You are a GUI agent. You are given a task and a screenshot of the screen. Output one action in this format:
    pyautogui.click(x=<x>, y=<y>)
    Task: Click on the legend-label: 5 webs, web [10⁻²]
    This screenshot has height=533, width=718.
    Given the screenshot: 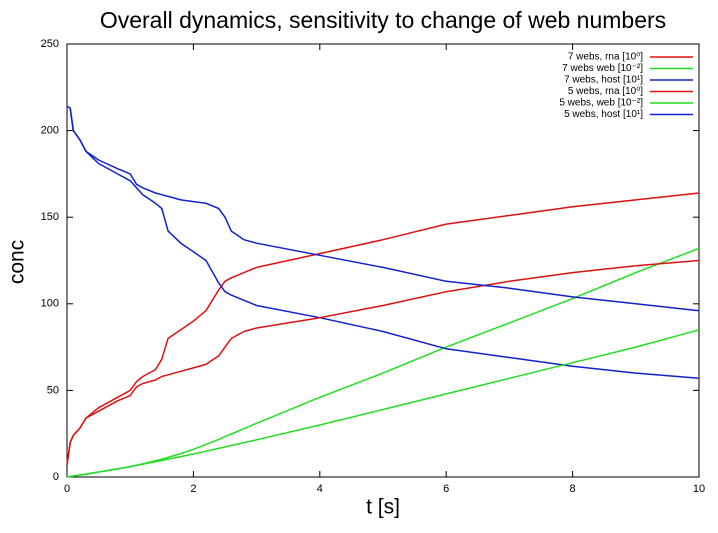 What is the action you would take?
    pyautogui.click(x=601, y=103)
    